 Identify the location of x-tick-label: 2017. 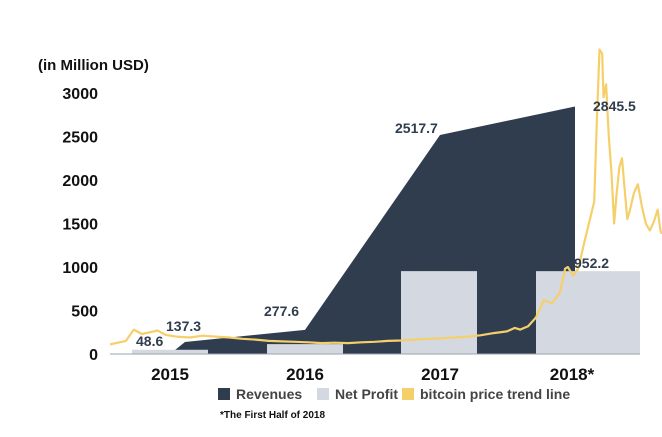
(440, 374).